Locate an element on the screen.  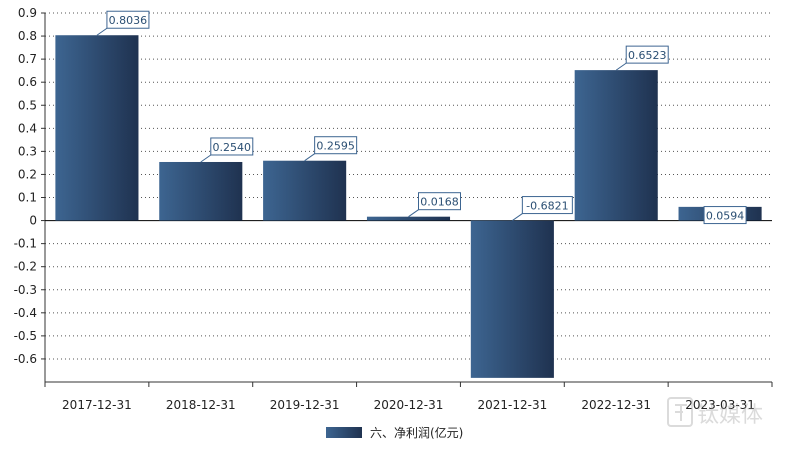
y-tick-label: 0.5 is located at coordinates (27, 105).